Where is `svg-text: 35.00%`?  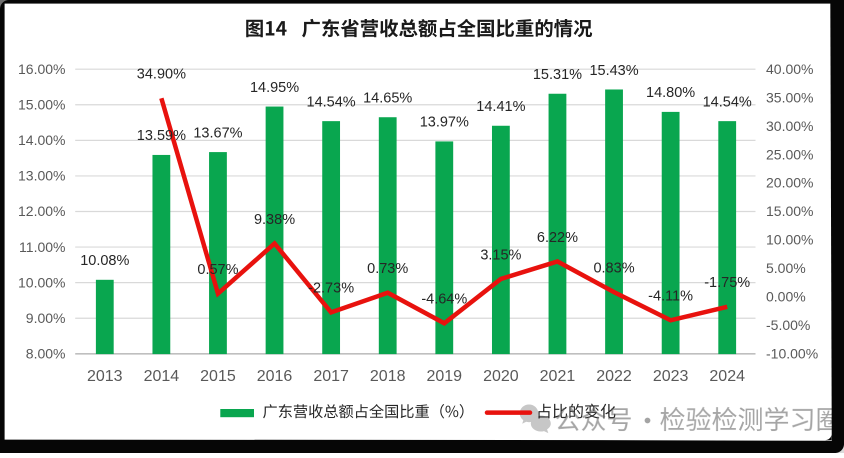 svg-text: 35.00% is located at coordinates (789, 97).